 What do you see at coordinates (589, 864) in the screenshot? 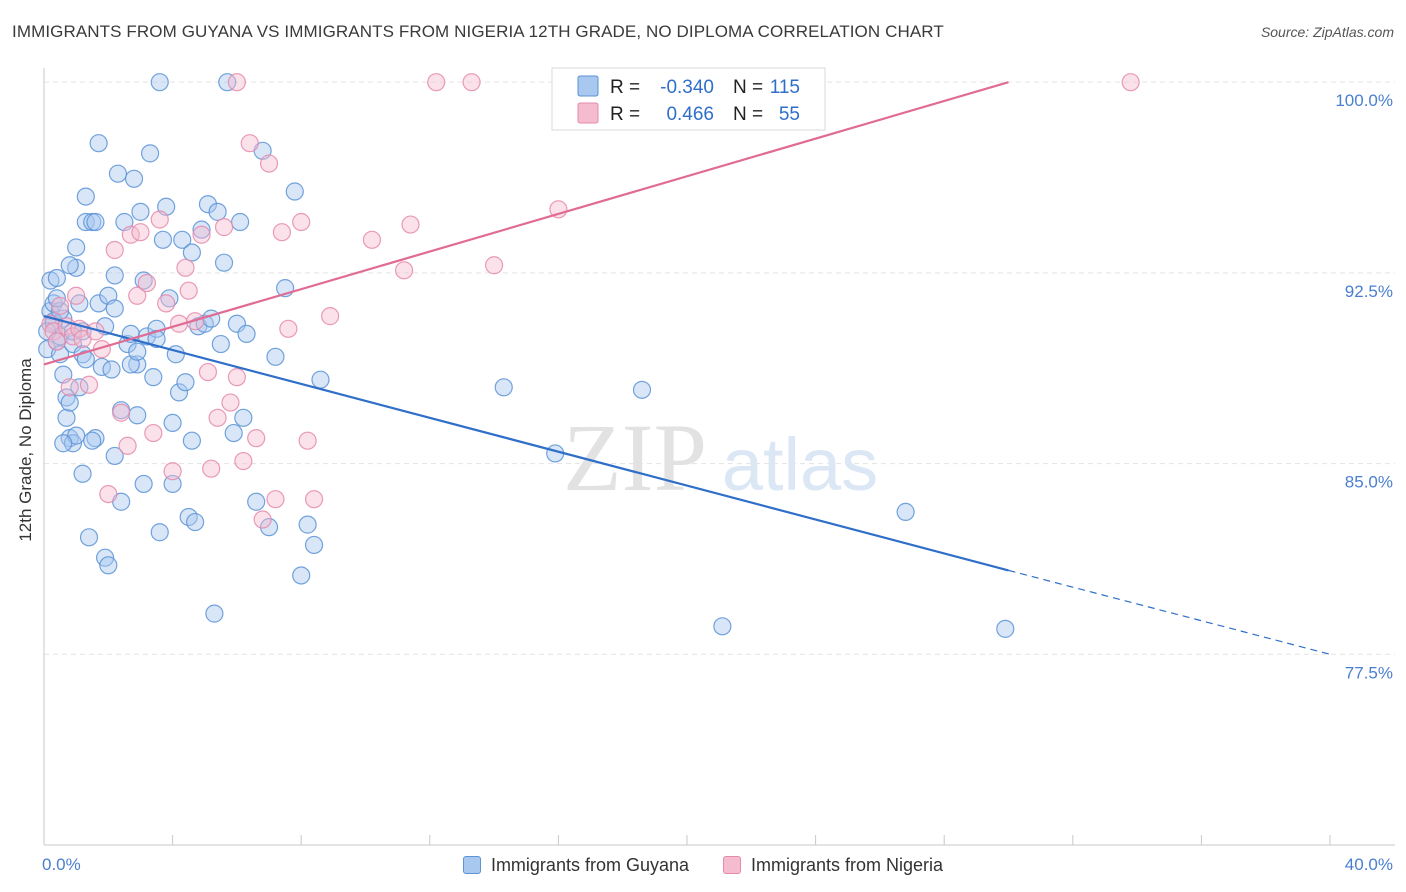
I see `legend-label-guyana: Immigrants from Guyana` at bounding box center [589, 864].